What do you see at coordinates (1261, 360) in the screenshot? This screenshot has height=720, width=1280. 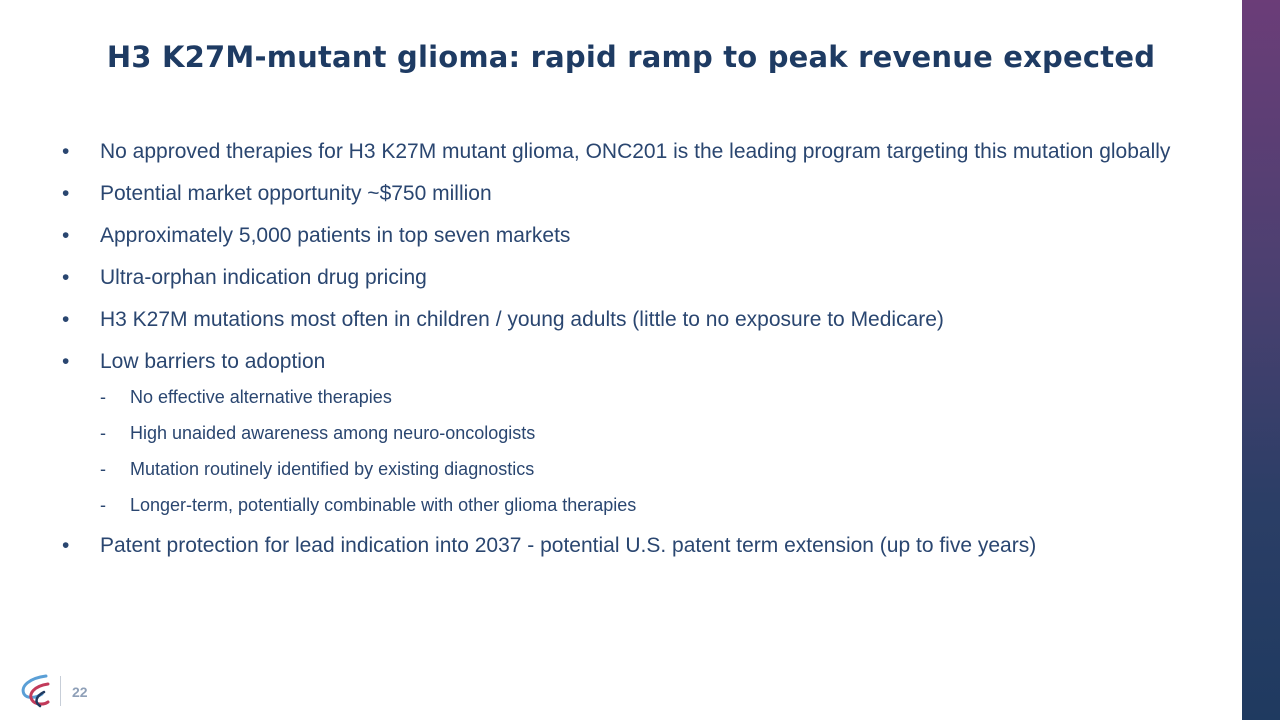 I see `decorative-side-bar` at bounding box center [1261, 360].